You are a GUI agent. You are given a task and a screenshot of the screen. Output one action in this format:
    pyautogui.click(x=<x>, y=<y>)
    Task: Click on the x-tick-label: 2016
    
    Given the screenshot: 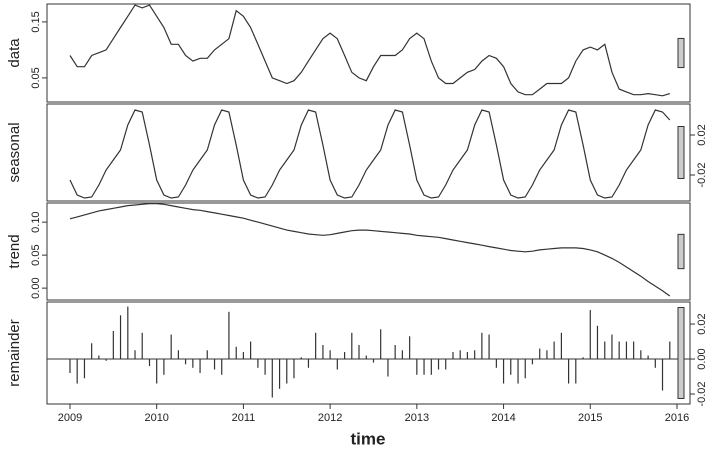 What is the action you would take?
    pyautogui.click(x=677, y=418)
    